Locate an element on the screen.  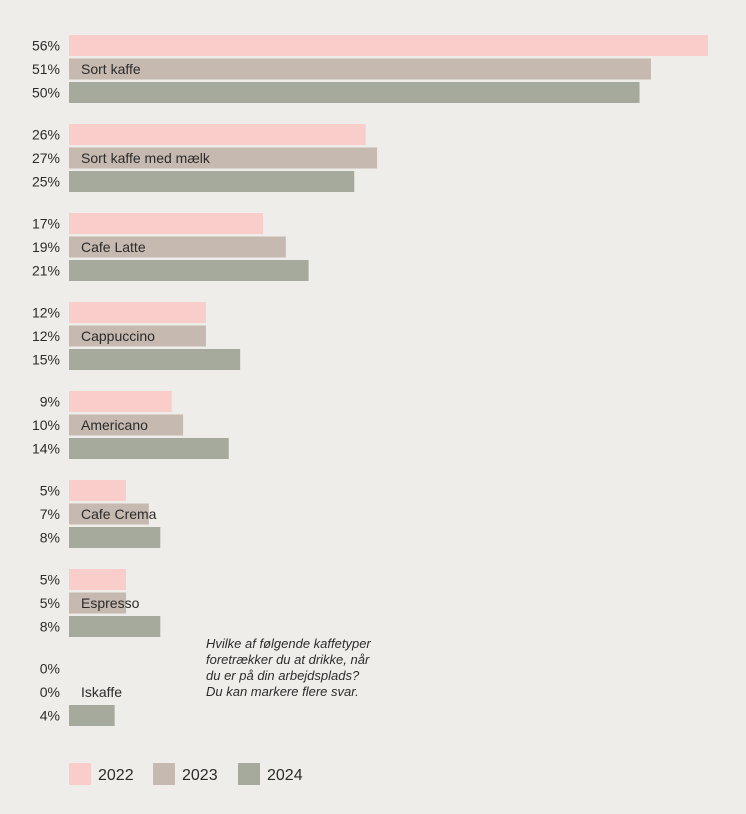
value-label: 15% is located at coordinates (46, 360).